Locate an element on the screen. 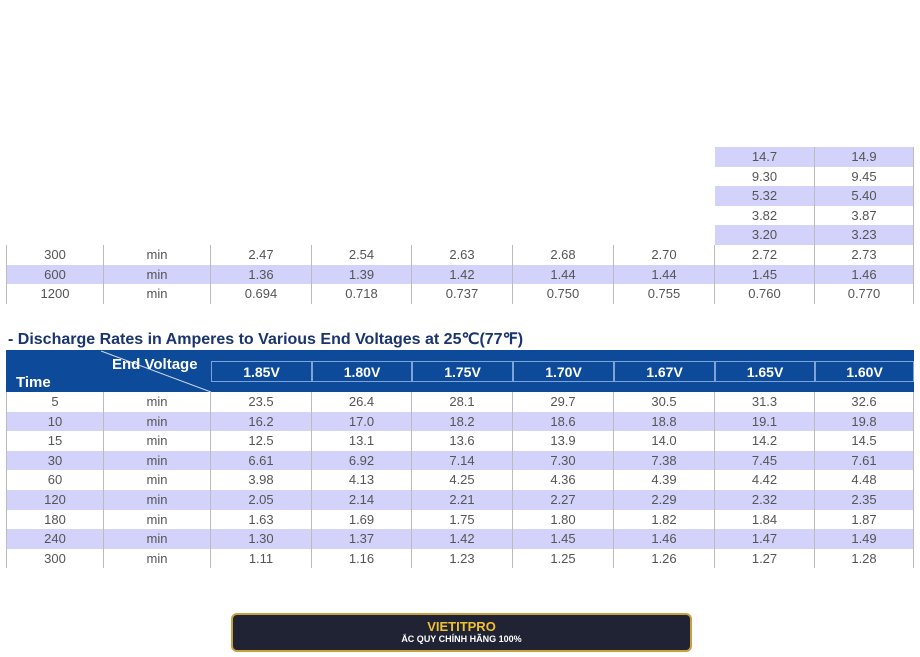 The height and width of the screenshot is (657, 920). table-cell: 1.37 is located at coordinates (362, 539).